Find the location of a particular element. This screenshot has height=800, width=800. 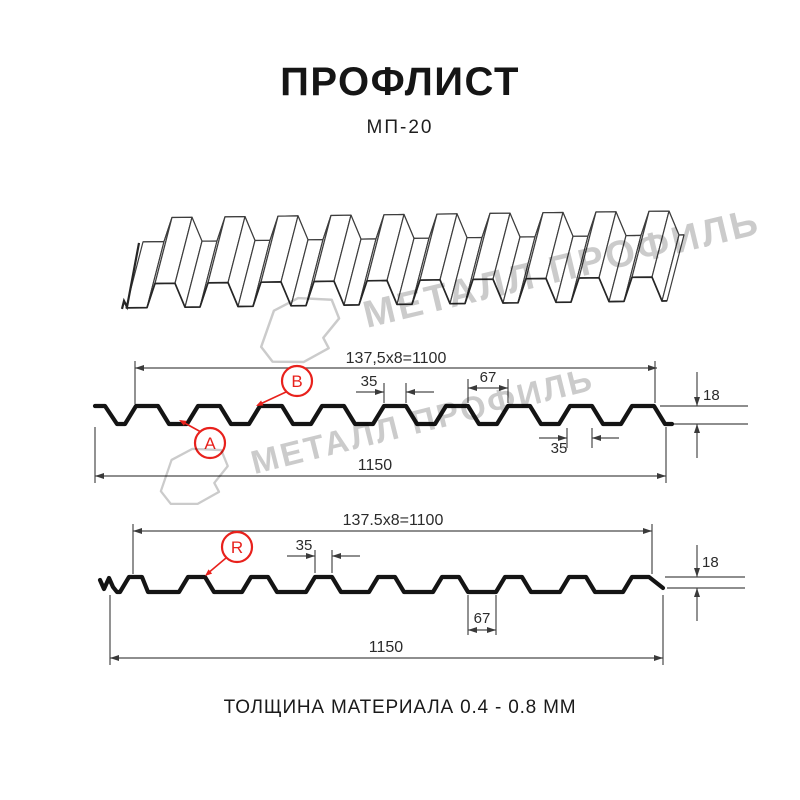

mark-r-letter: R is located at coordinates (237, 547).